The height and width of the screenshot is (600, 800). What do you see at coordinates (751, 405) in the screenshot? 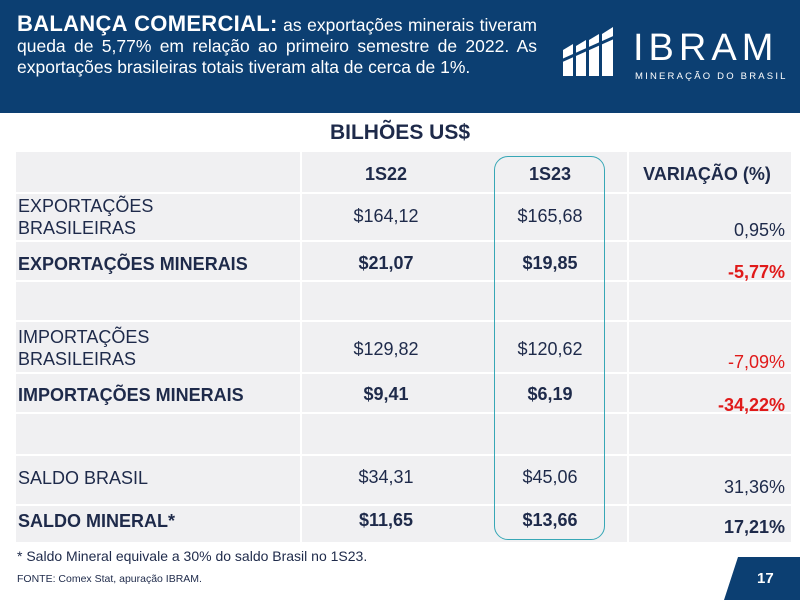
I see `value-variacao: -34,22%` at bounding box center [751, 405].